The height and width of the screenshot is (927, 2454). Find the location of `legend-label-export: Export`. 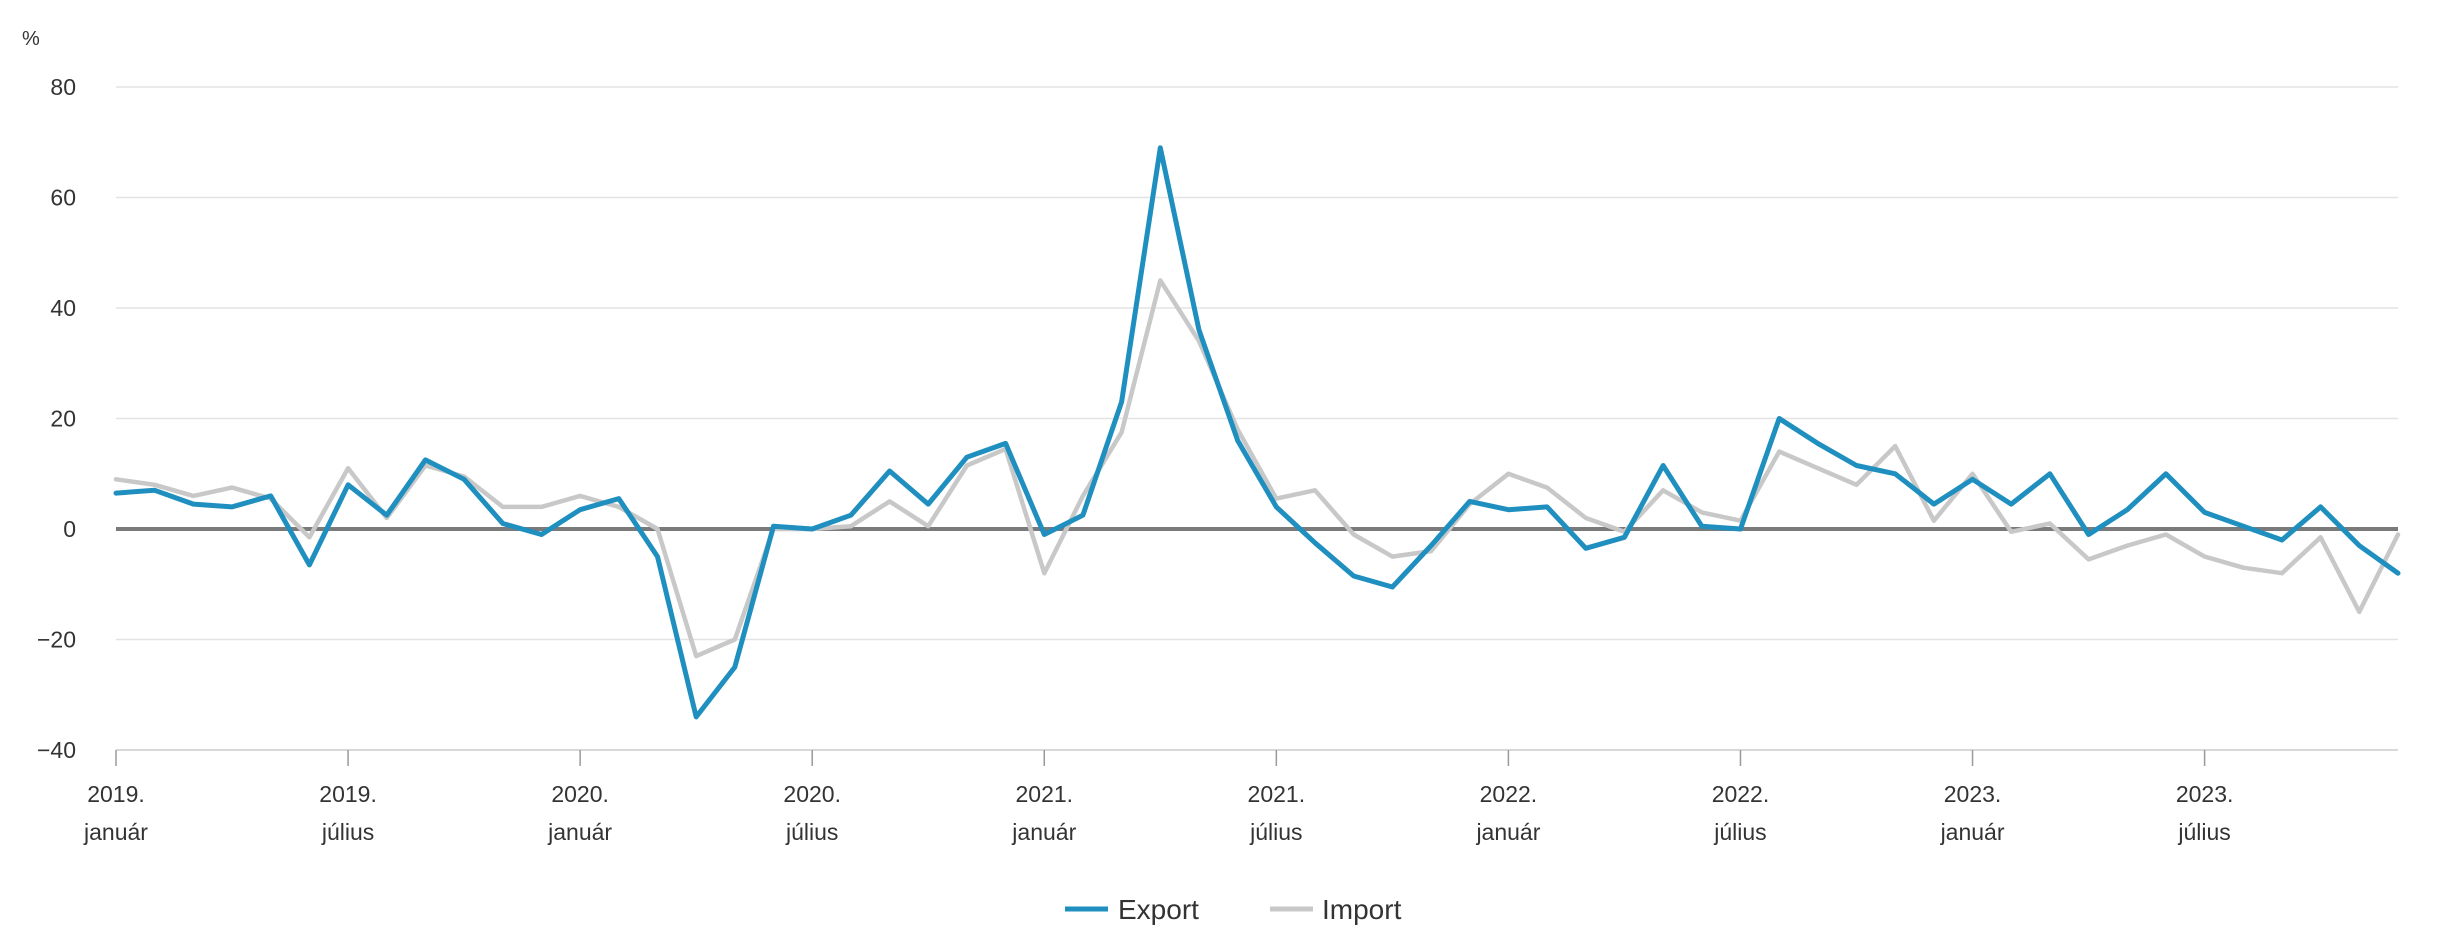

legend-label-export: Export is located at coordinates (1158, 909).